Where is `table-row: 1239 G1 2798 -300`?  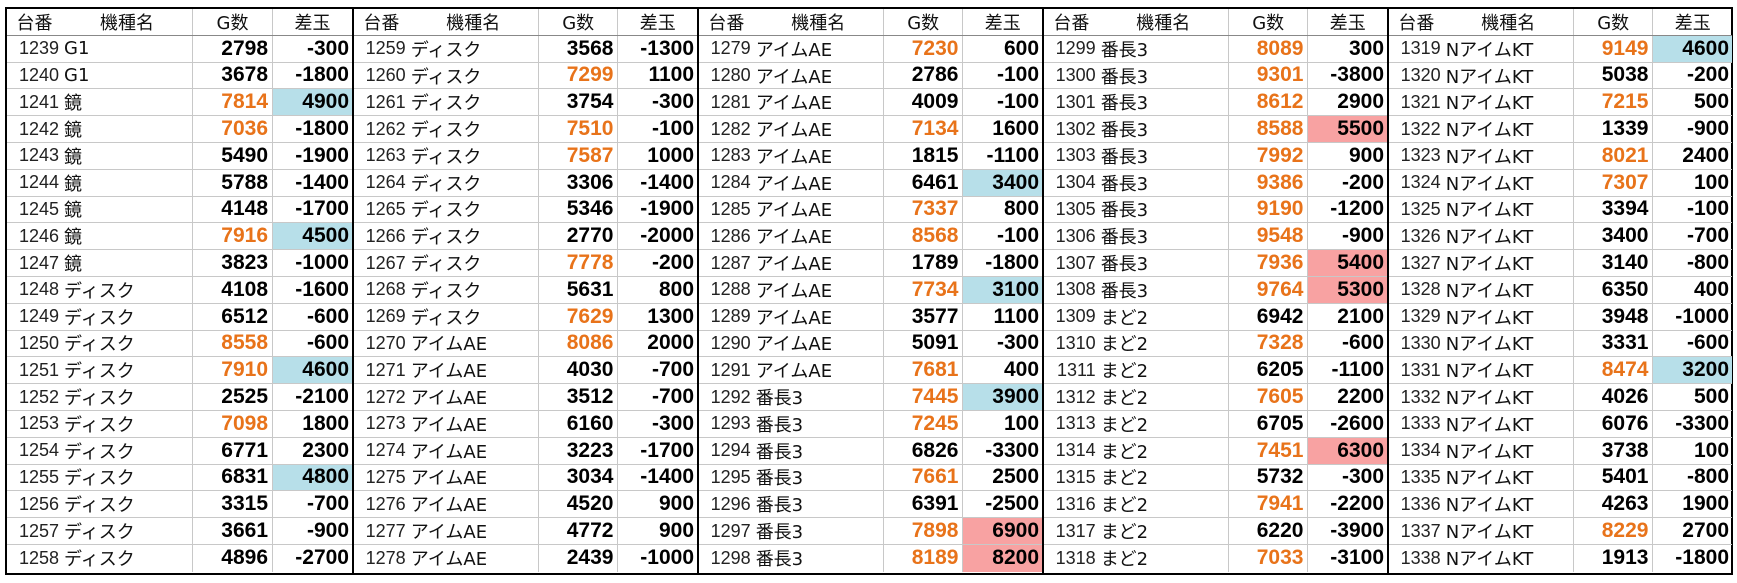 table-row: 1239 G1 2798 -300 is located at coordinates (179, 49).